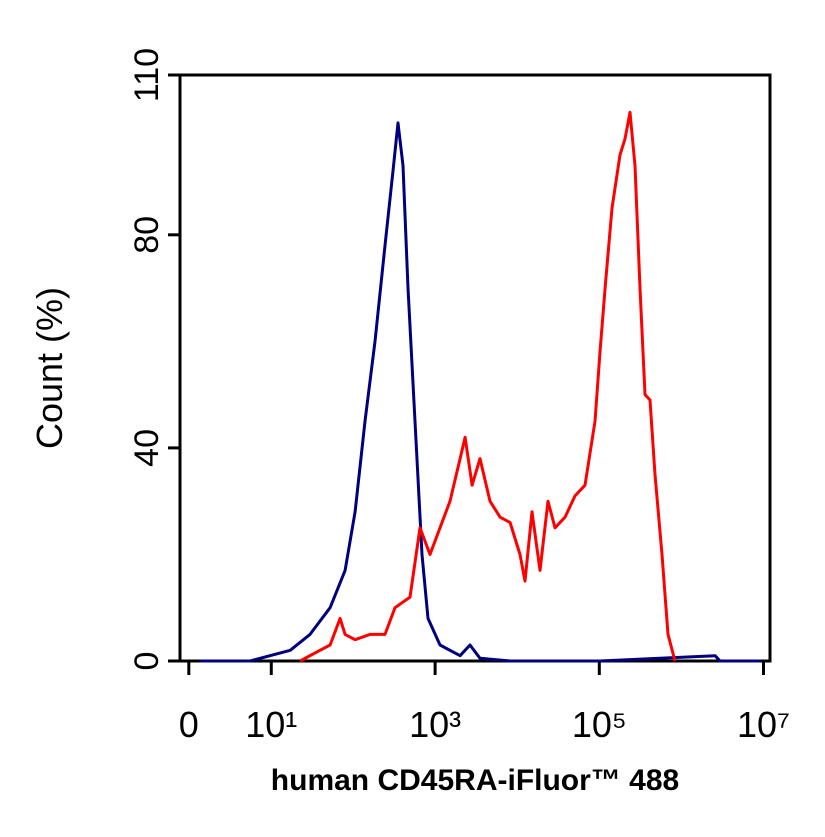 The image size is (825, 837). Describe the element at coordinates (147, 661) in the screenshot. I see `y-tick-label: 0` at that location.